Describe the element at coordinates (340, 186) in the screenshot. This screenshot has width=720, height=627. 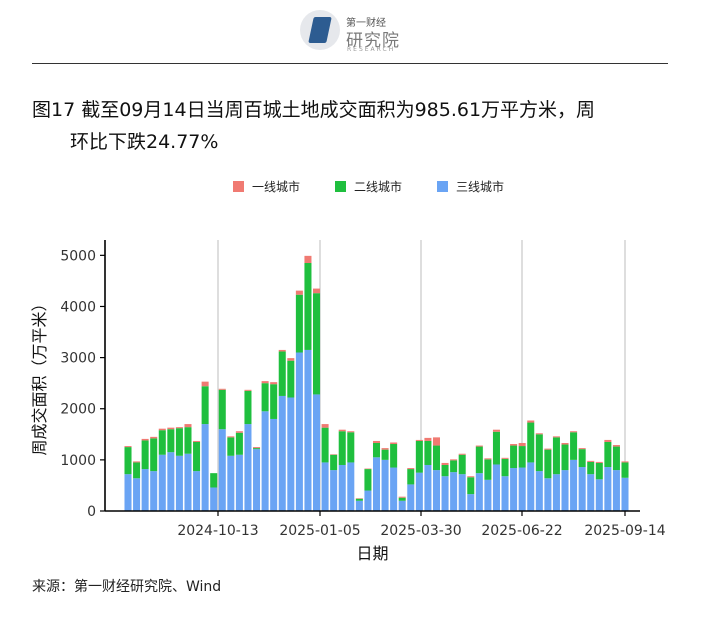
I see `legend-swatch-tier2` at that location.